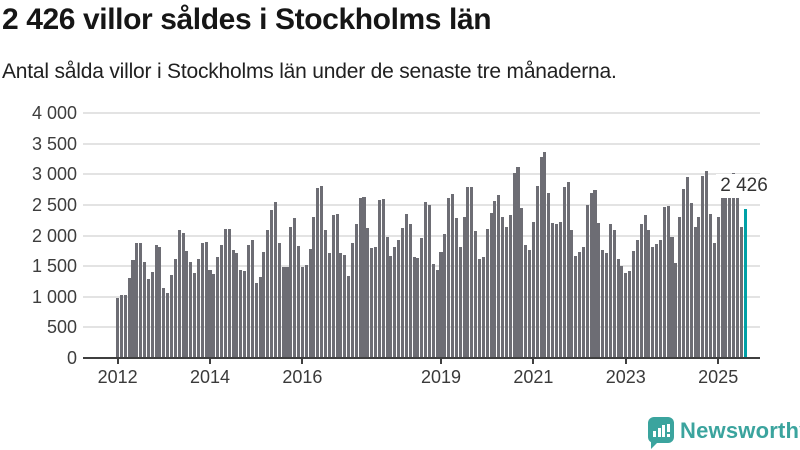 The height and width of the screenshot is (450, 800). I want to click on y-axis-label: 0, so click(71, 358).